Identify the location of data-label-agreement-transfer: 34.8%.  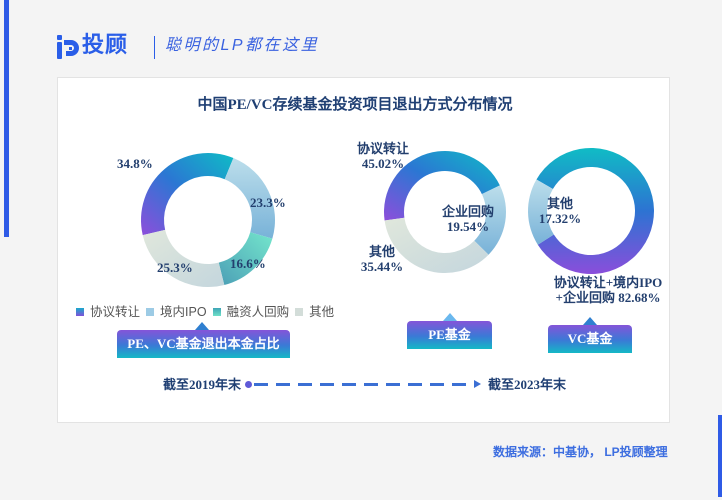
(135, 163).